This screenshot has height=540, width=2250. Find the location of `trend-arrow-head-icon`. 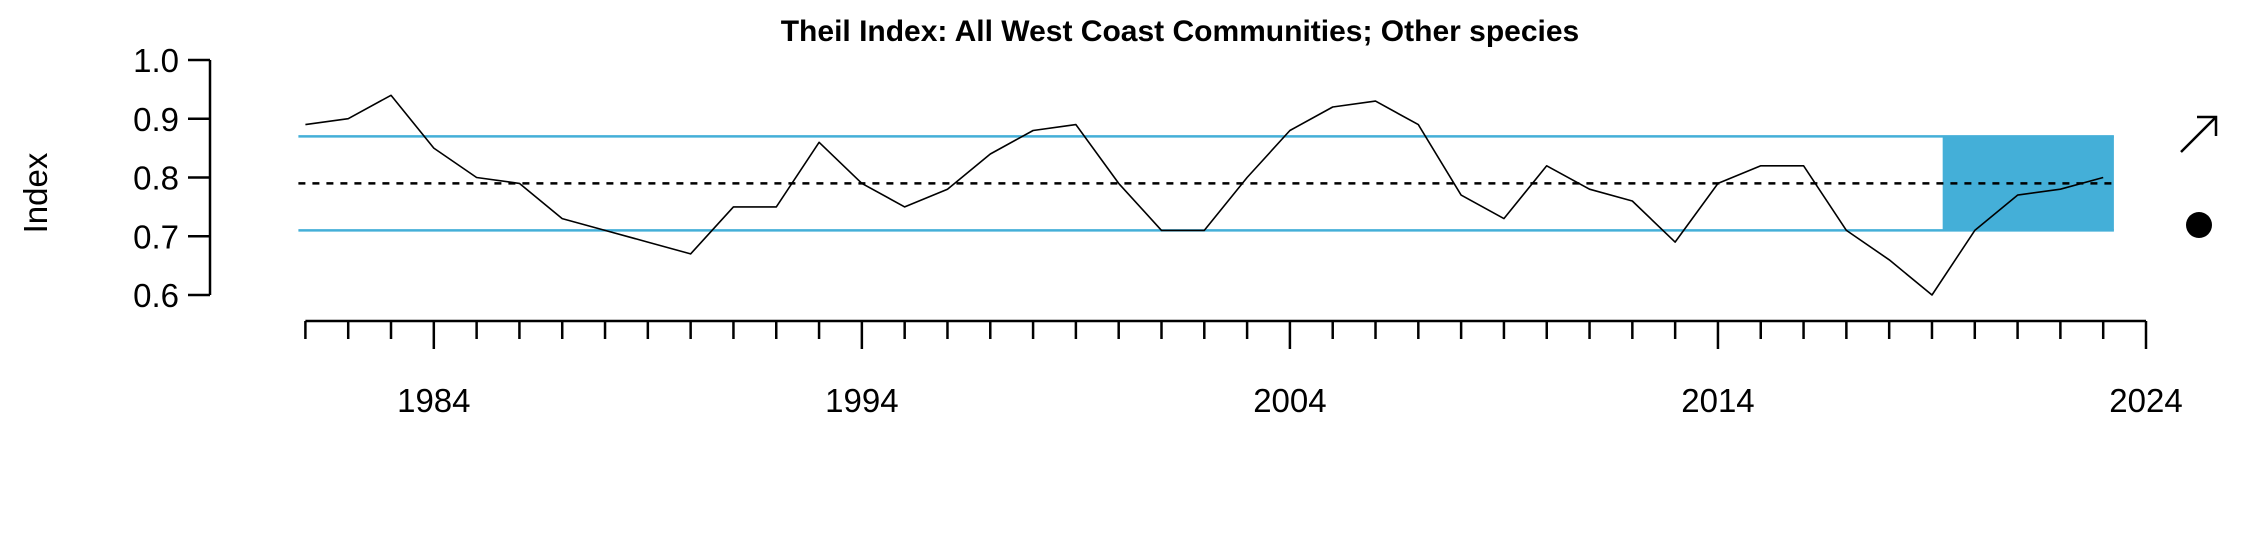

trend-arrow-head-icon is located at coordinates (2207, 125).